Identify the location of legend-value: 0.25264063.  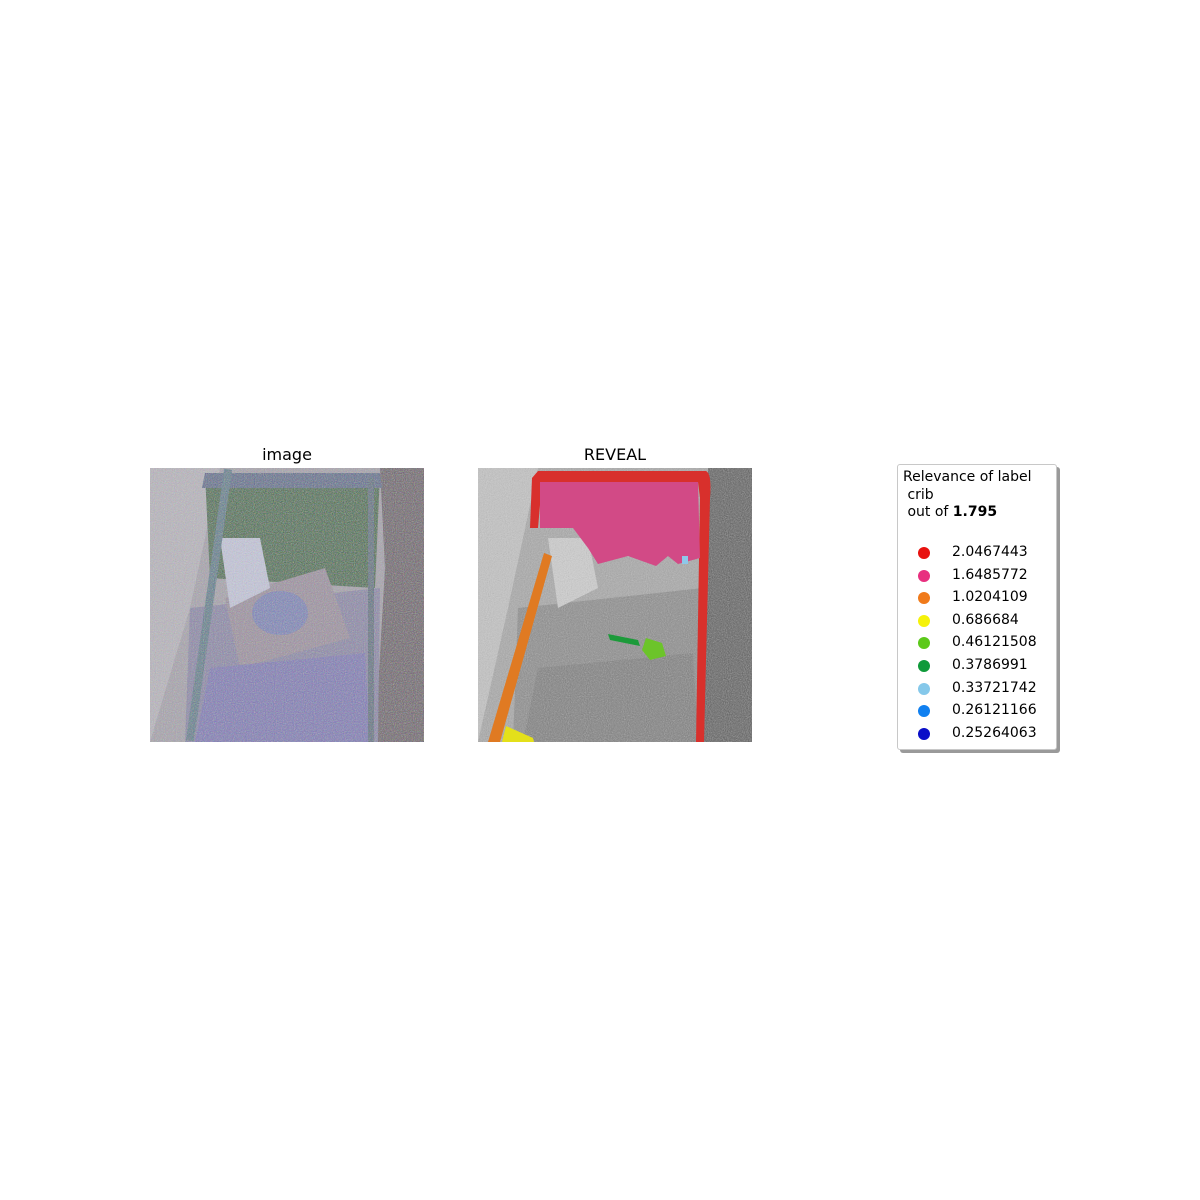
(994, 732).